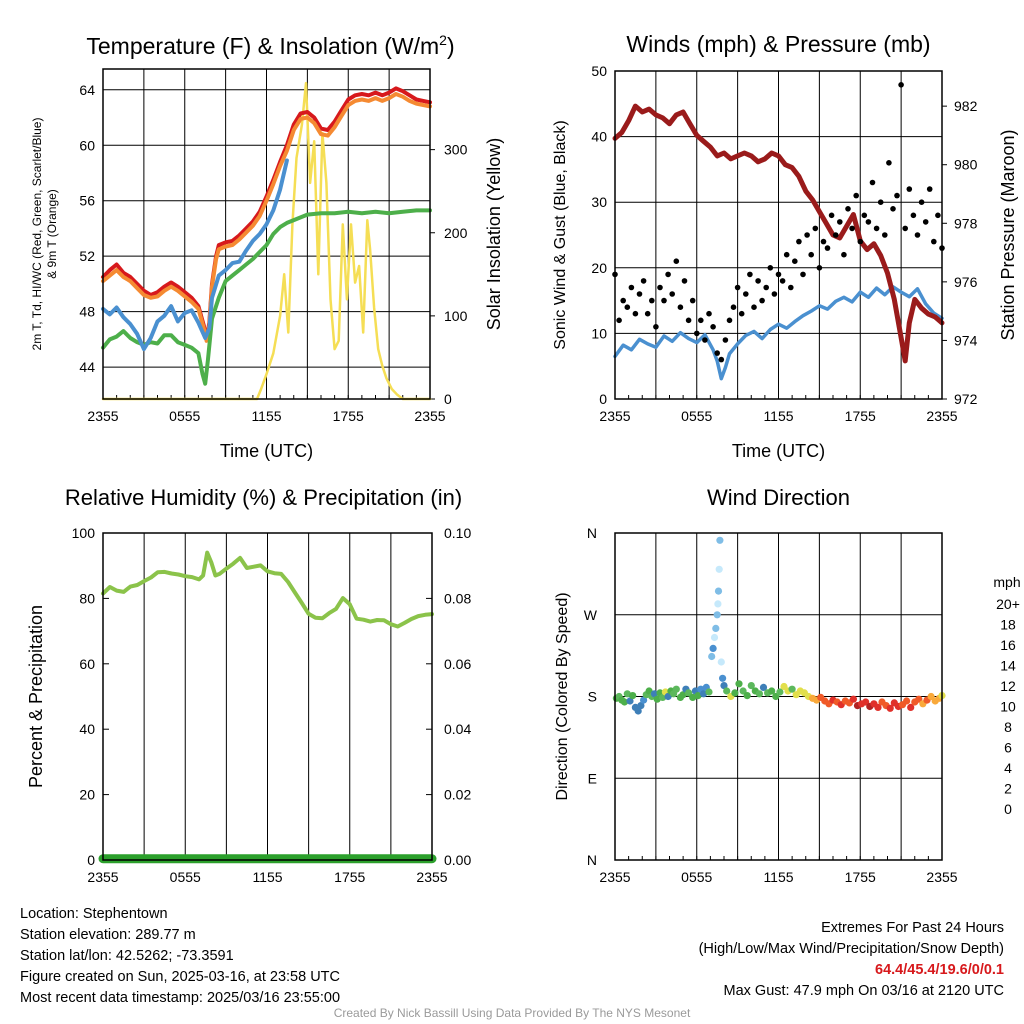  Describe the element at coordinates (451, 46) in the screenshot. I see `title-end: )` at that location.